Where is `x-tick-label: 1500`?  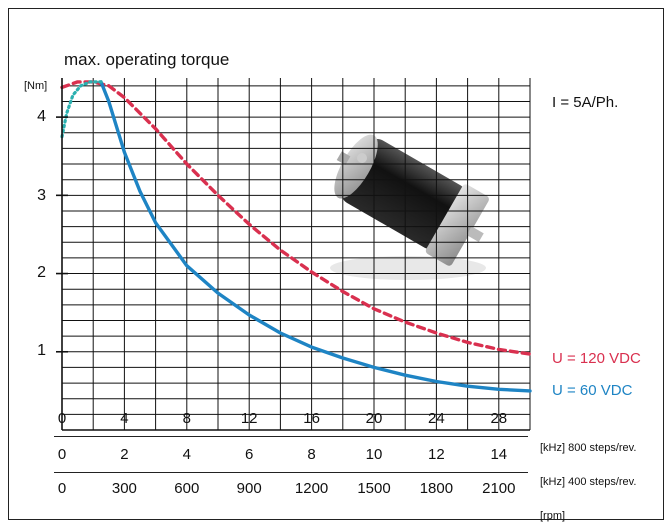 x-tick-label: 1500 is located at coordinates (374, 488).